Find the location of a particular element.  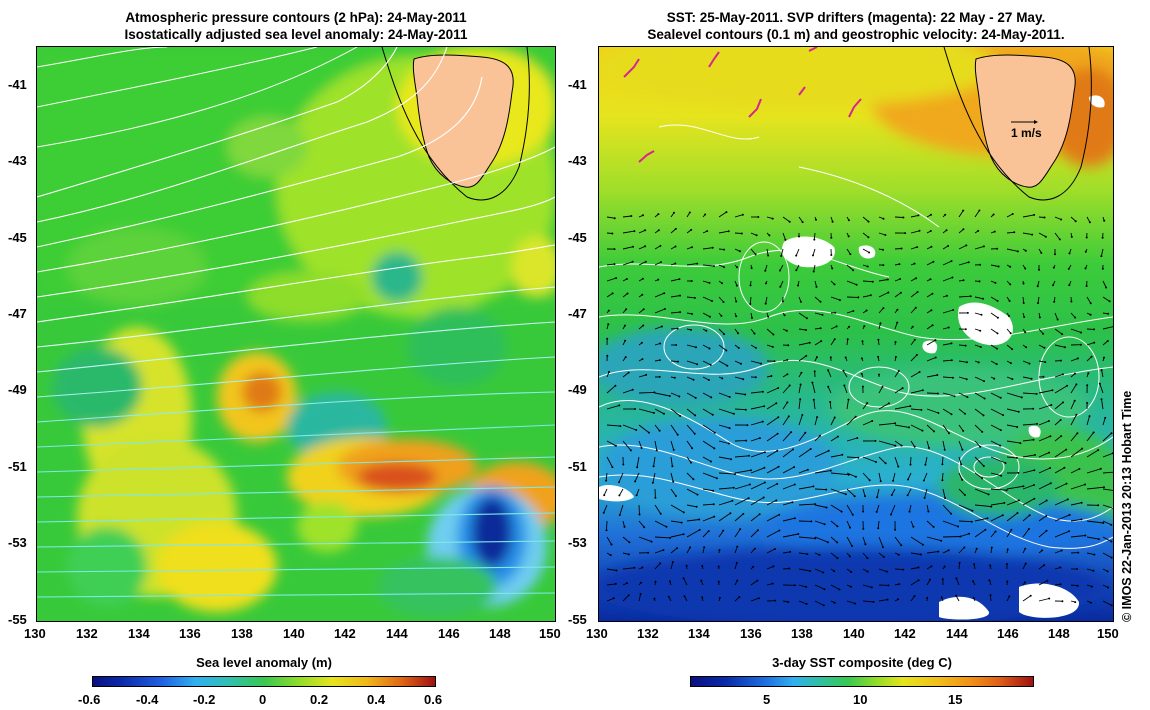

y-tick-label: -47 is located at coordinates (577, 313).